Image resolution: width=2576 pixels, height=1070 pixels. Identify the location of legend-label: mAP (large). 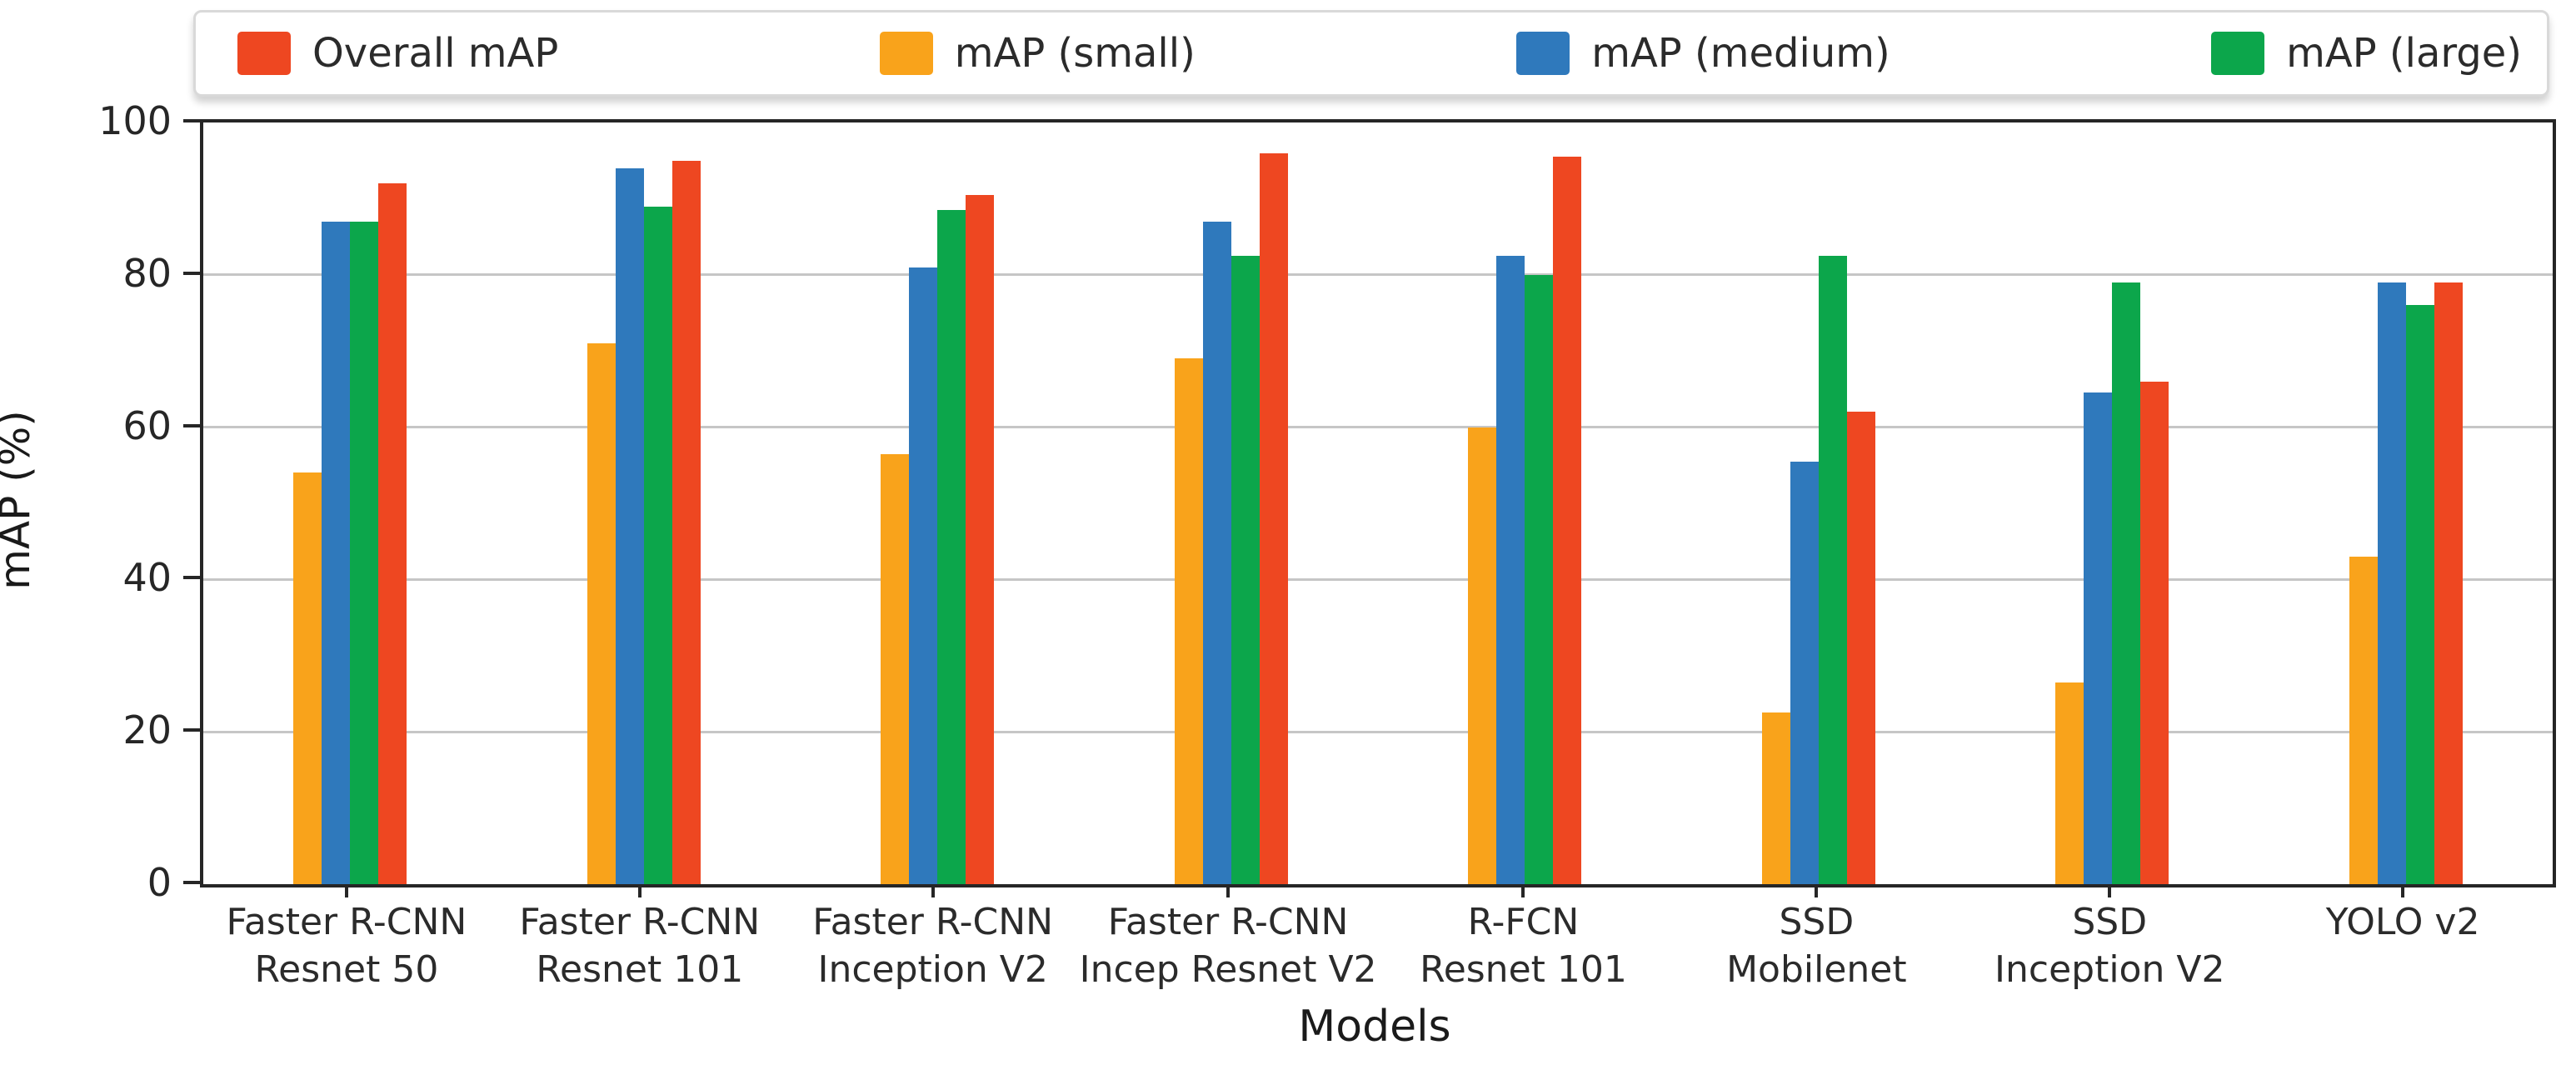
(2404, 54).